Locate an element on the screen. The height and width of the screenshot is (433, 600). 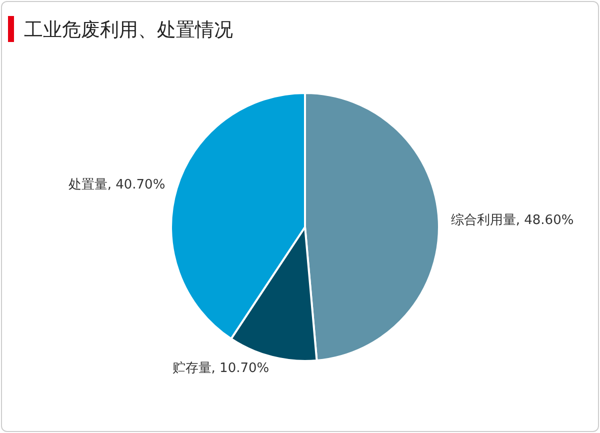
slice-label: 贮存量, 10.70% is located at coordinates (221, 368).